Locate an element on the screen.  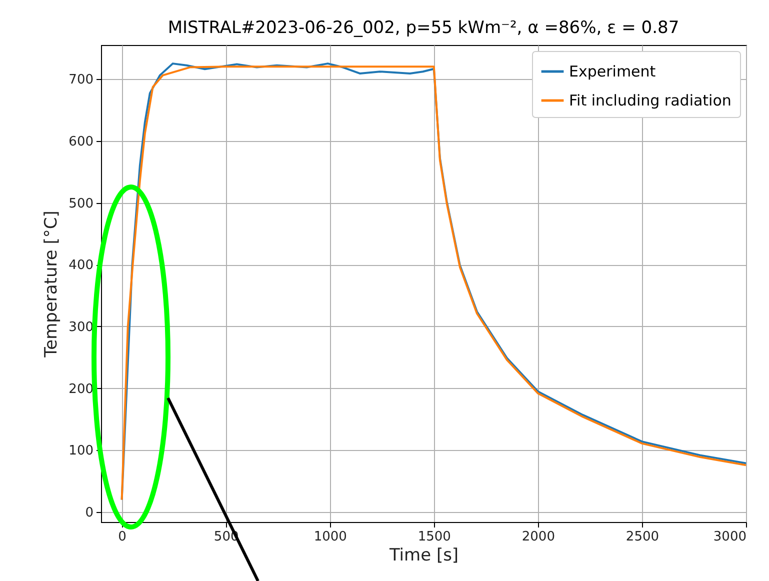
x-tick-label: 3000 is located at coordinates (729, 537).